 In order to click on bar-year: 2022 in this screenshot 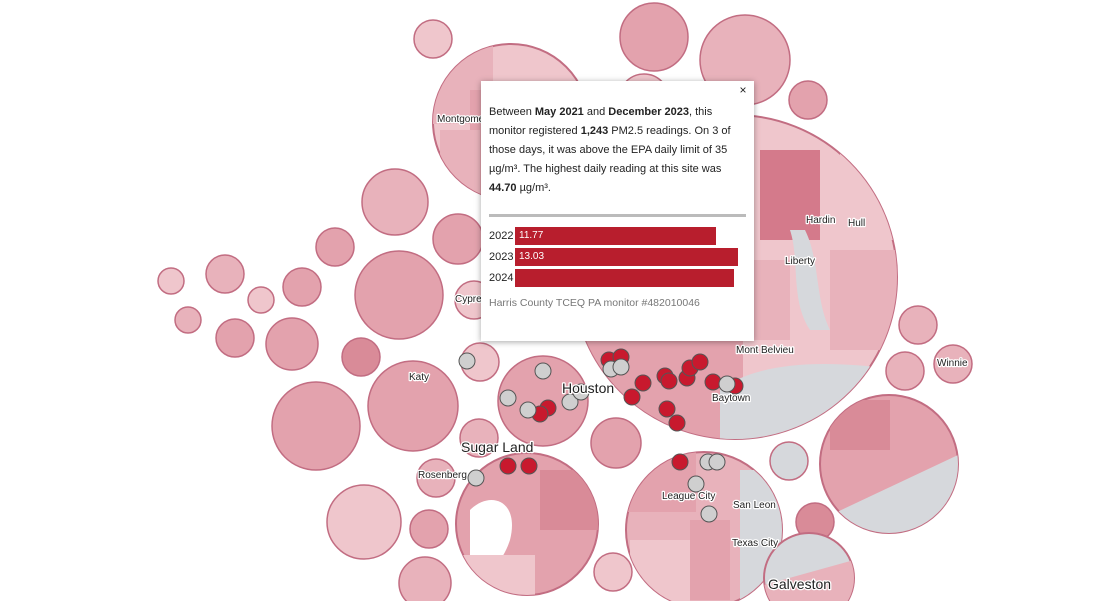, I will do `click(501, 236)`.